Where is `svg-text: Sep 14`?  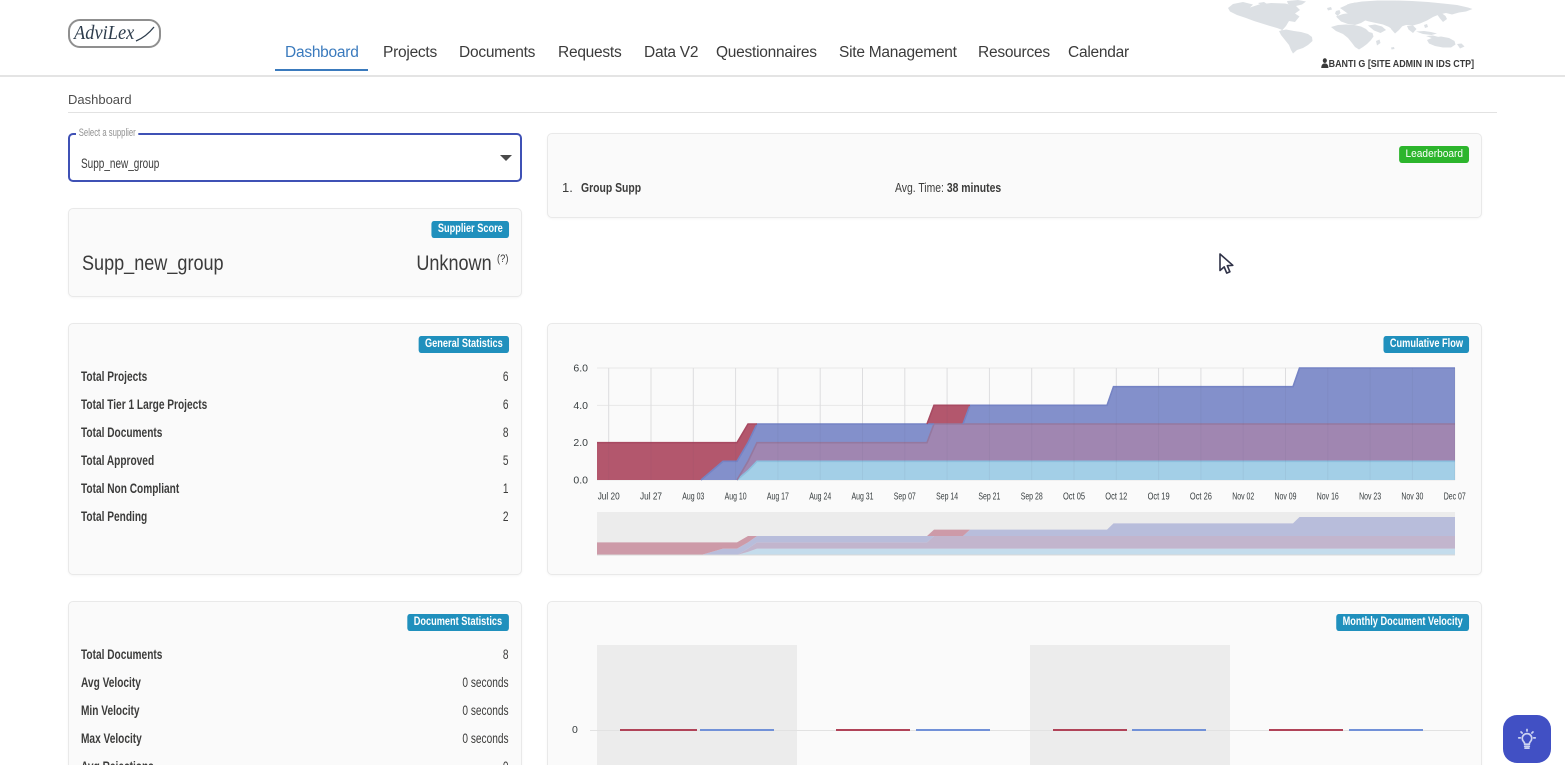
svg-text: Sep 14 is located at coordinates (947, 497).